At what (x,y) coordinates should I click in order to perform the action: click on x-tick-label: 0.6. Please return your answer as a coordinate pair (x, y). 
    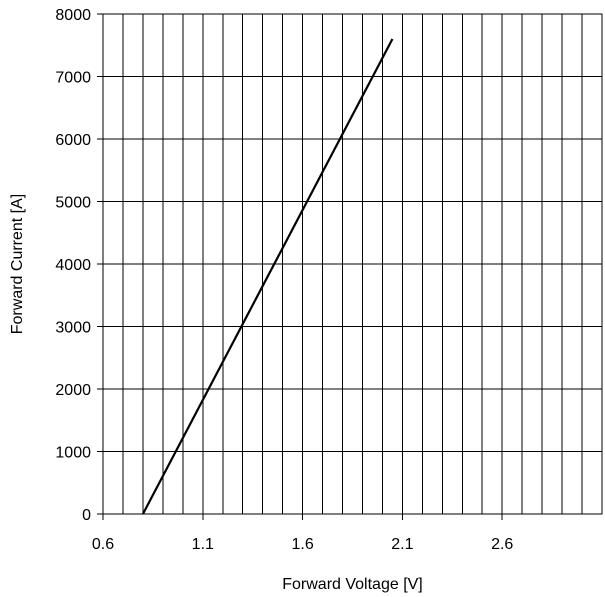
    Looking at the image, I should click on (103, 544).